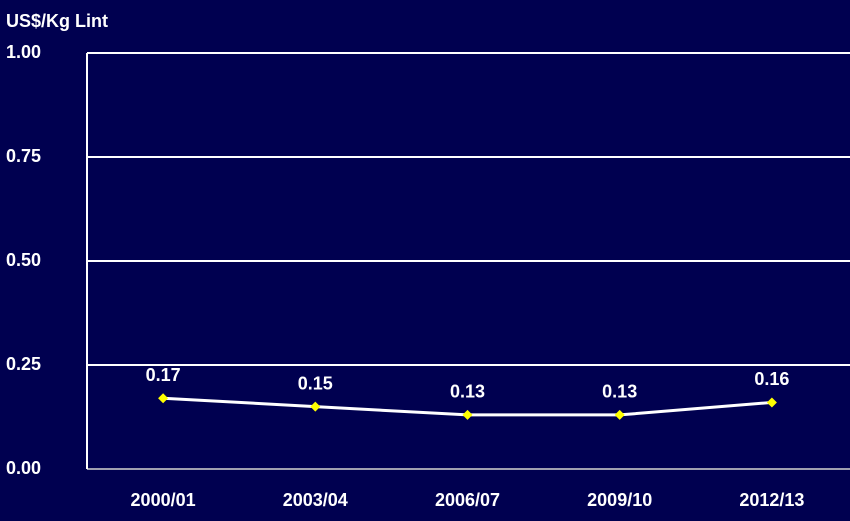  I want to click on x-tick-label: 2012/13, so click(771, 500).